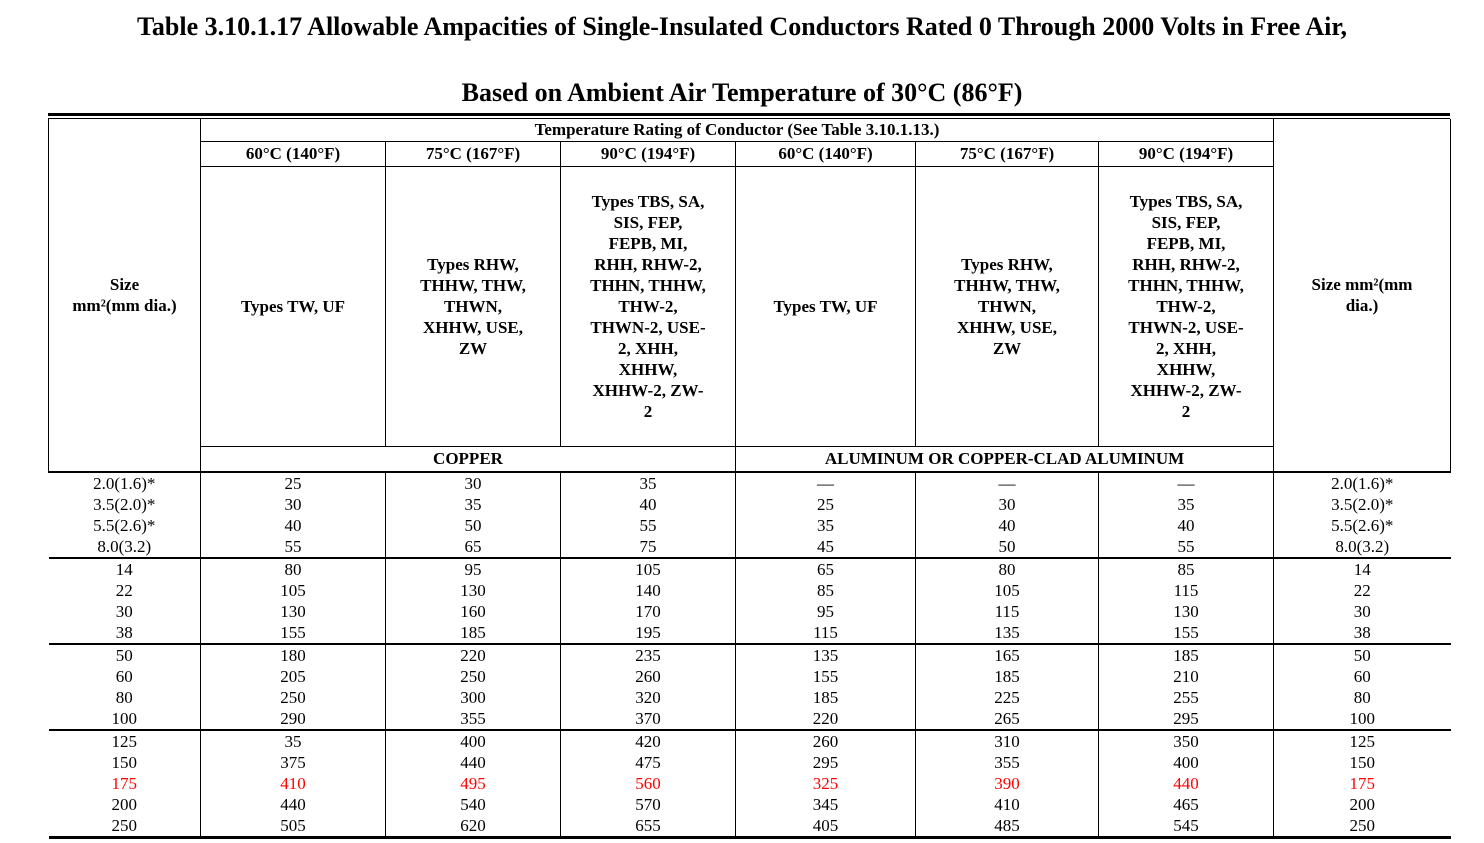 The image size is (1484, 843). I want to click on ampacity-cell: 235, so click(648, 654).